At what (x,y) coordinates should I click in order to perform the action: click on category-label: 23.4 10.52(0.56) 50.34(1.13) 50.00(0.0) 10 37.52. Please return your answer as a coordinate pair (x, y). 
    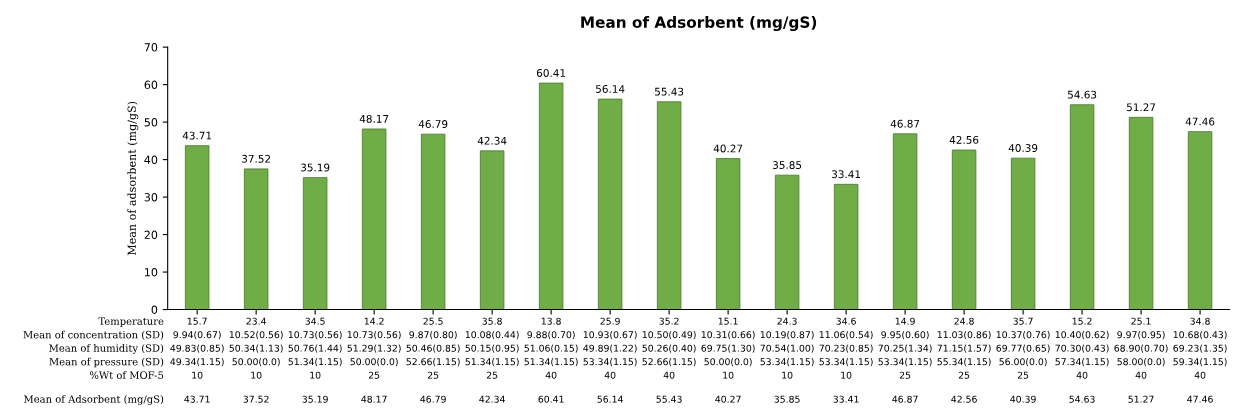
    Looking at the image, I should click on (256, 360).